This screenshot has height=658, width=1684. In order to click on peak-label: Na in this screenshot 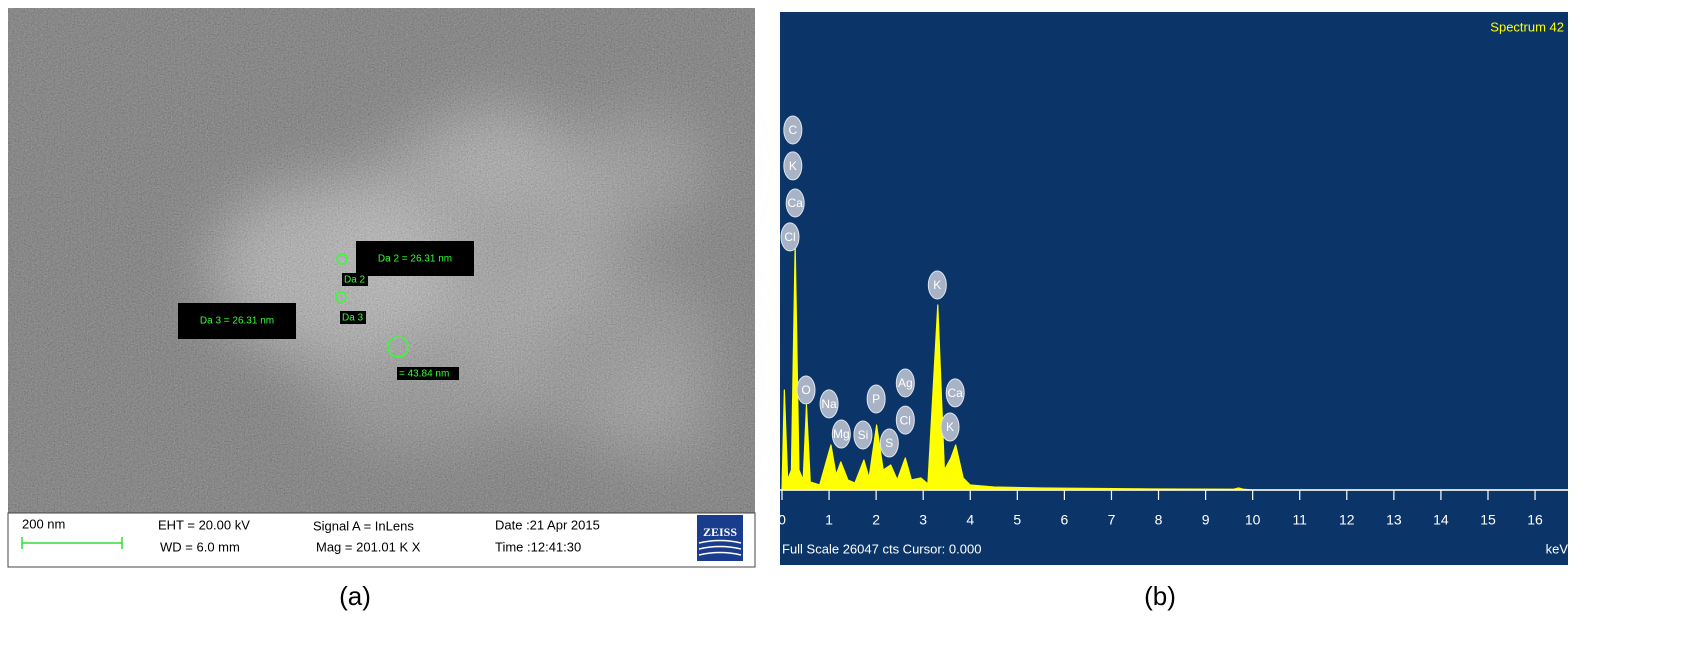, I will do `click(829, 404)`.